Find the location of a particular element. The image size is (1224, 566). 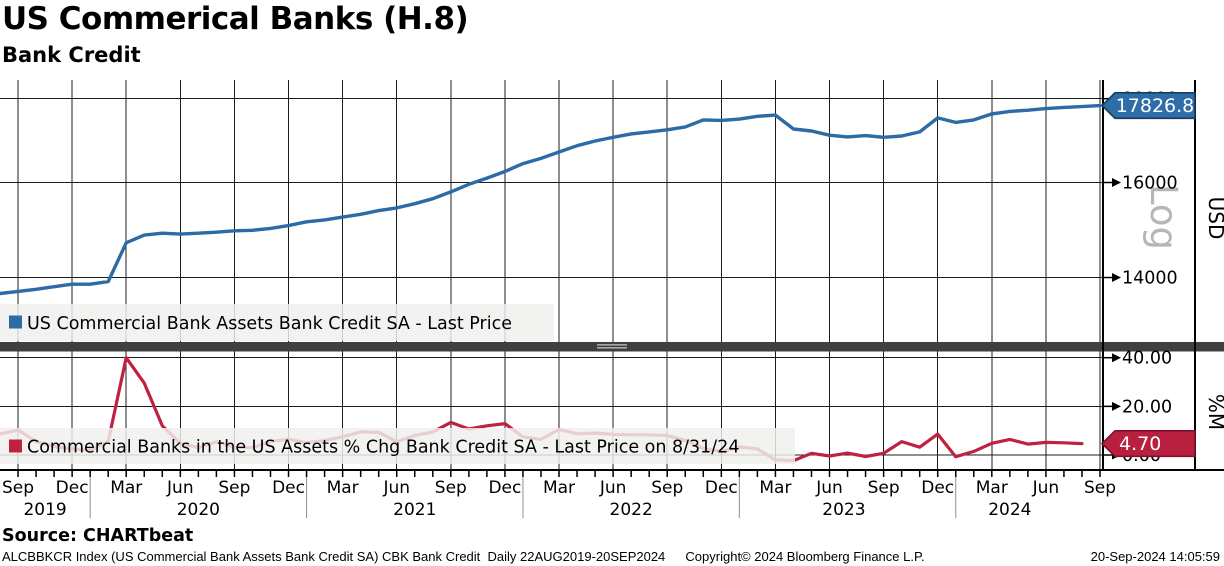

y-tick-label: 16000 is located at coordinates (1150, 184).